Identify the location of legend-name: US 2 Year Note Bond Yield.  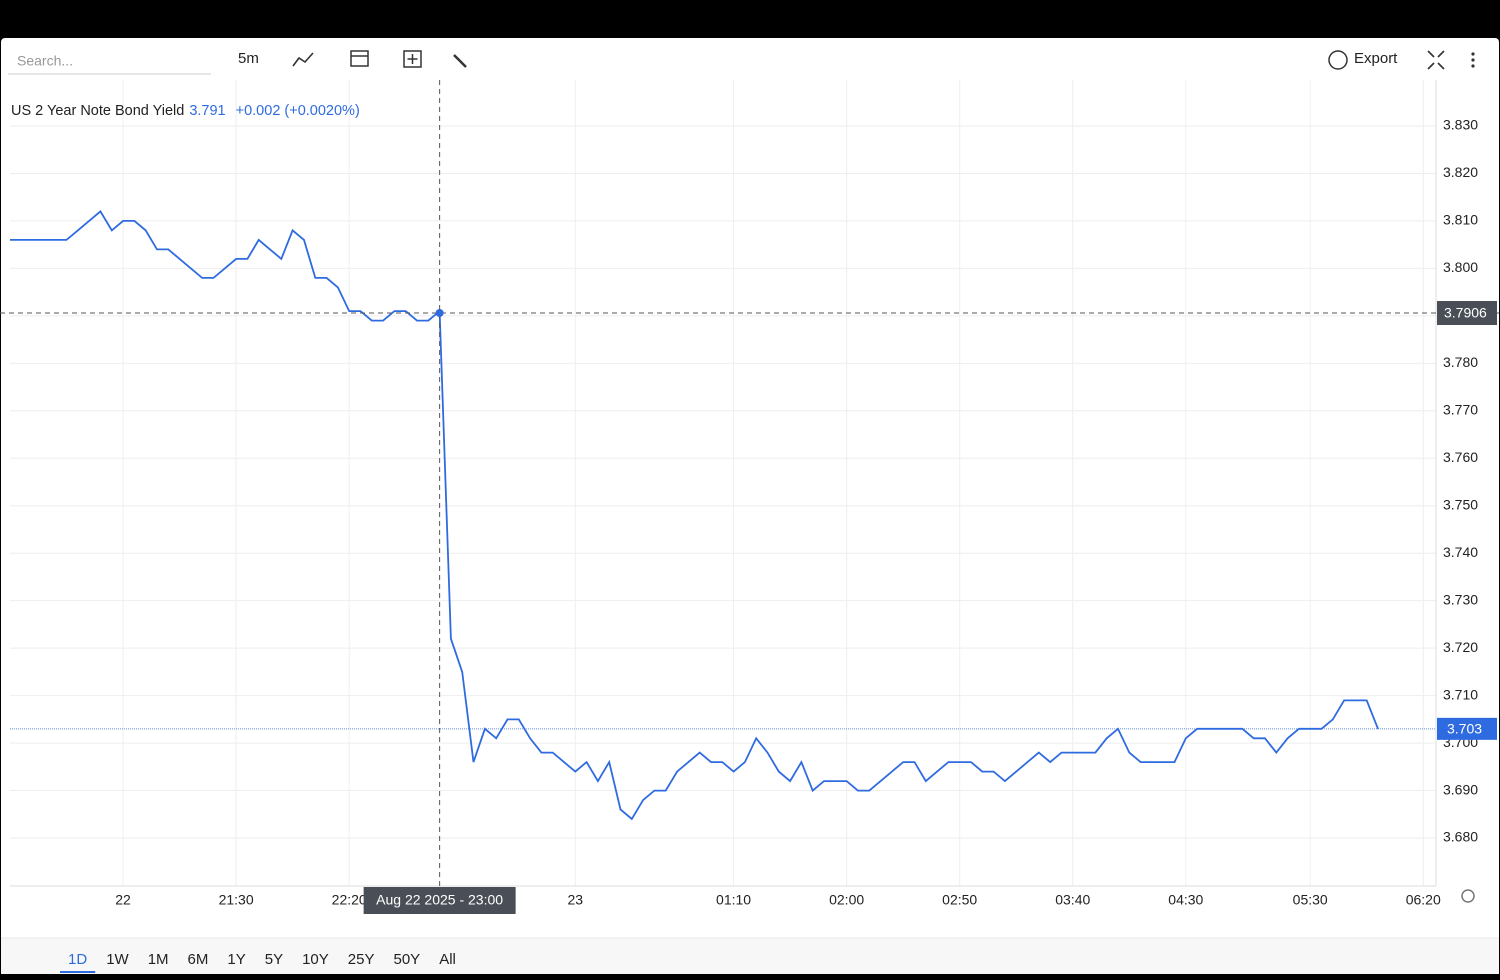
(97, 111).